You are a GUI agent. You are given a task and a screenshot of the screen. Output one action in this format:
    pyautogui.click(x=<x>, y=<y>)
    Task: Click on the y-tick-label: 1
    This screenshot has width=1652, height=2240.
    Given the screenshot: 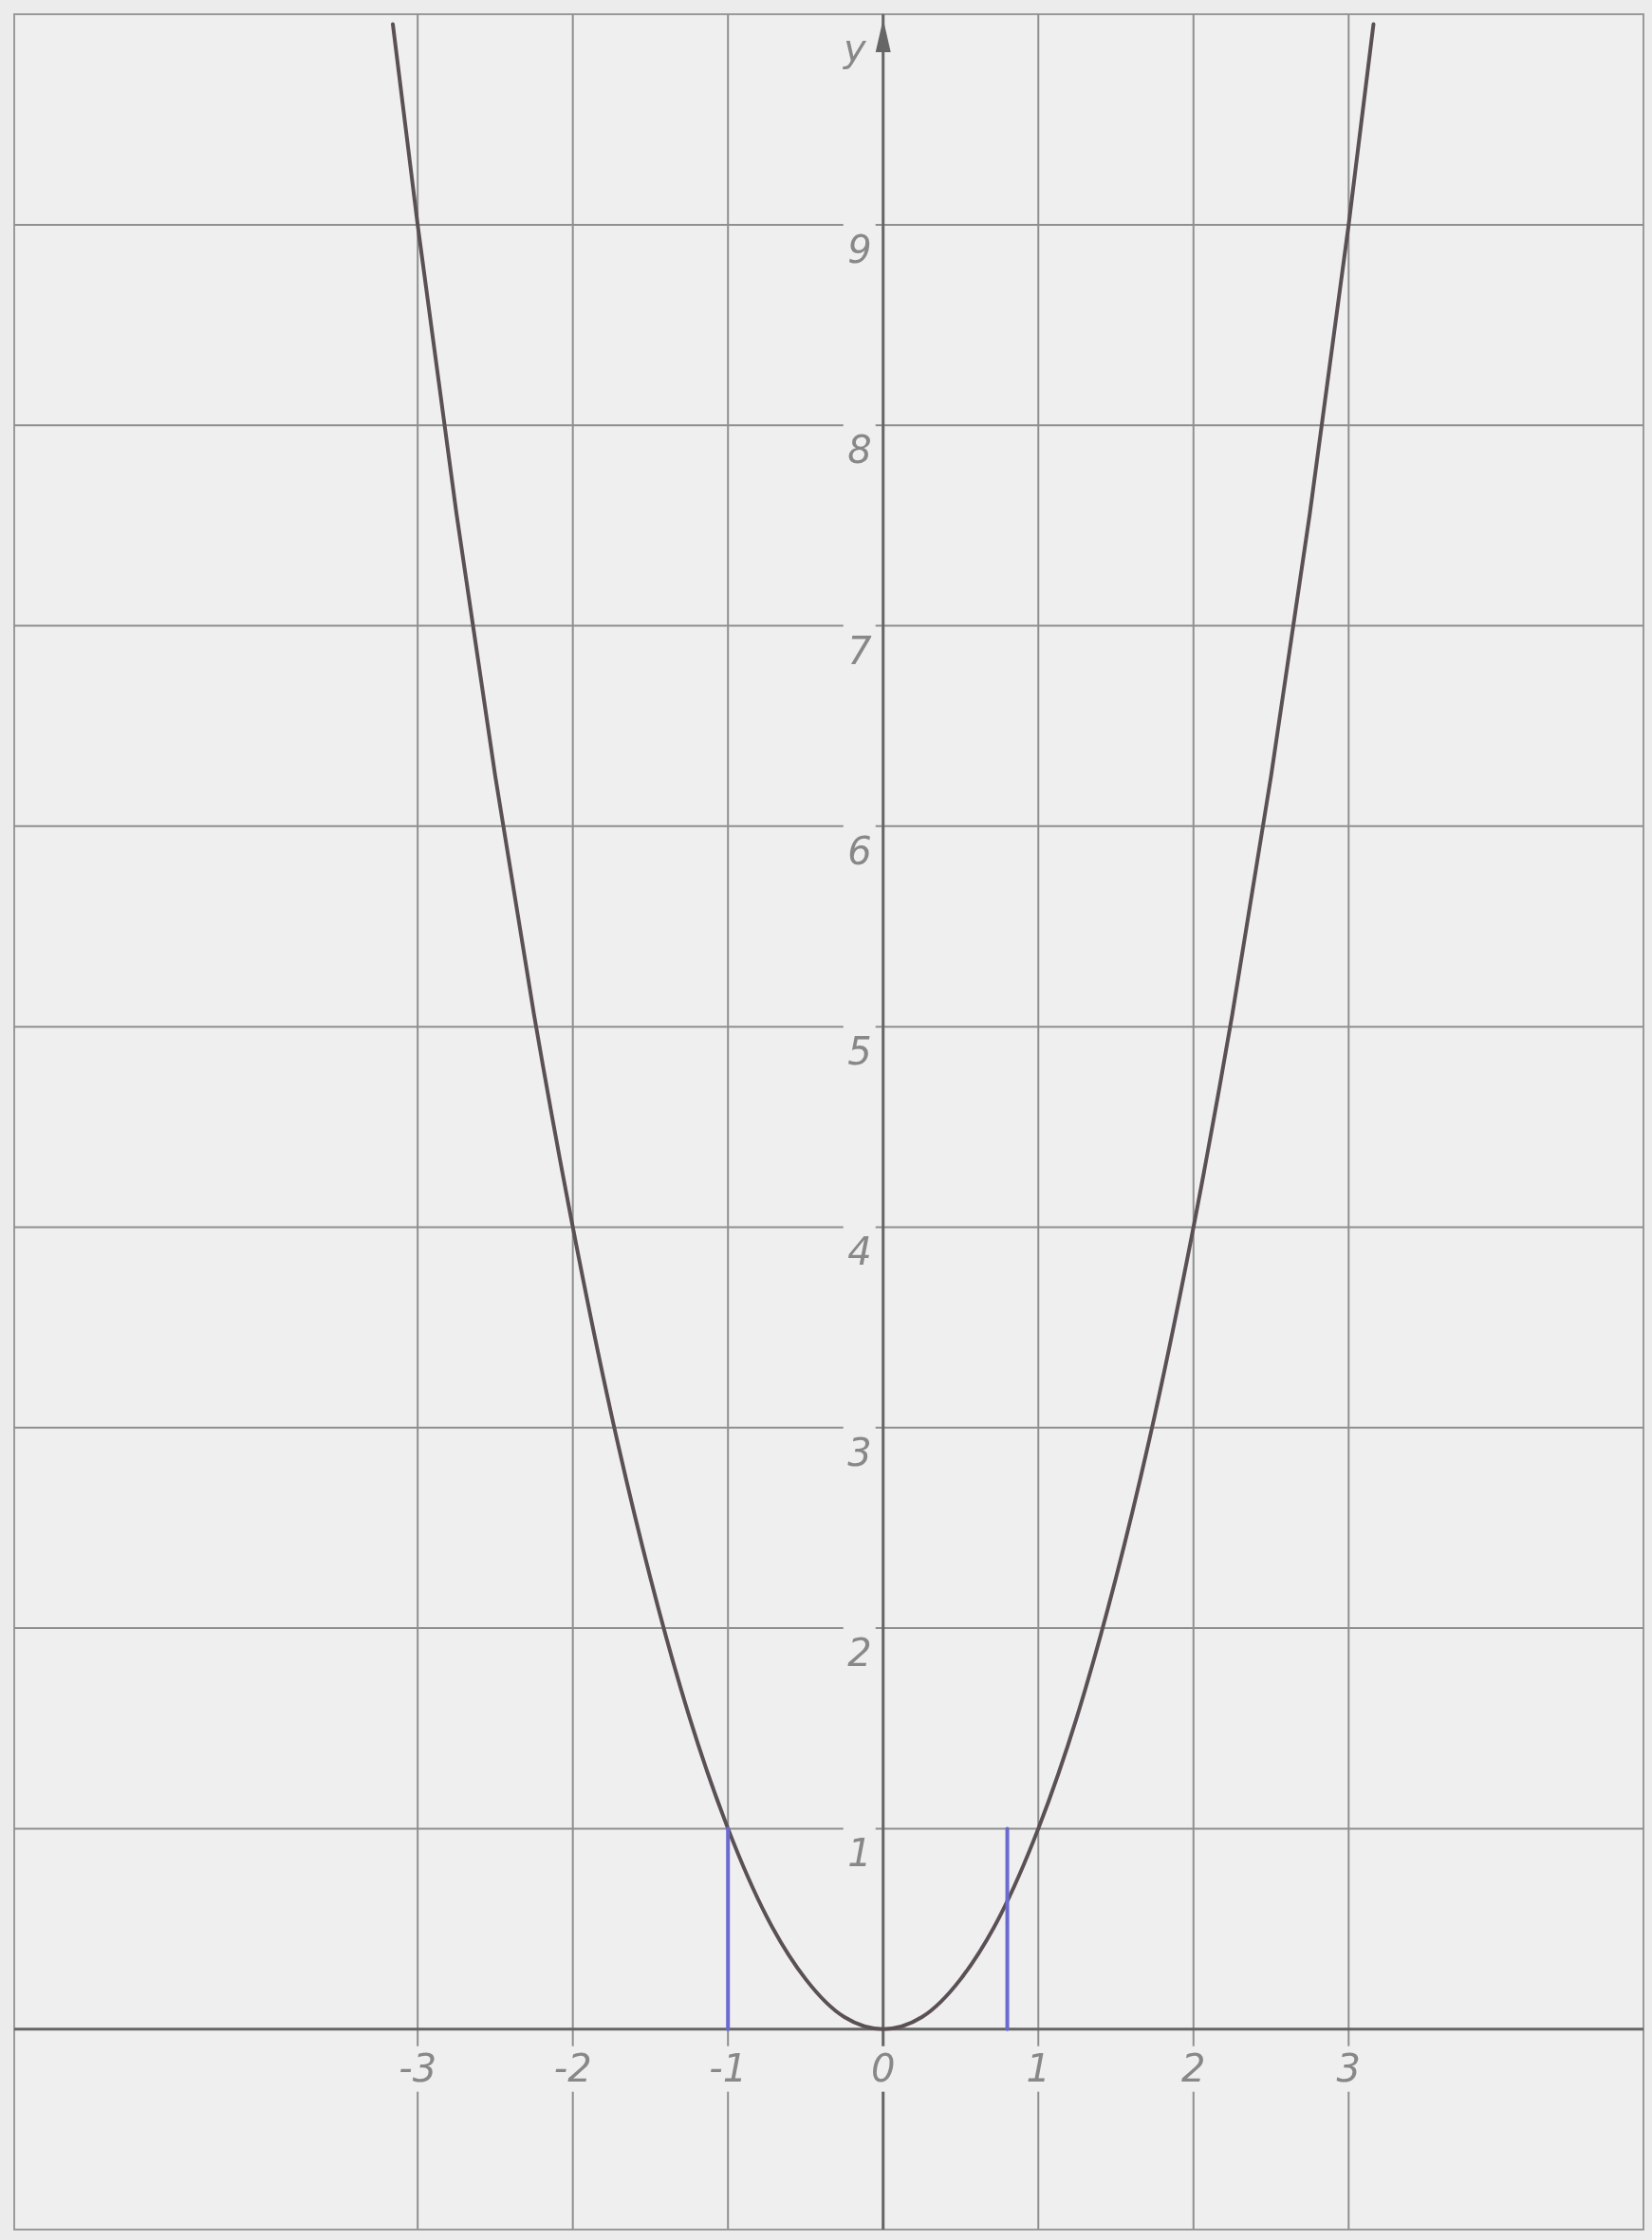 What is the action you would take?
    pyautogui.click(x=859, y=1853)
    